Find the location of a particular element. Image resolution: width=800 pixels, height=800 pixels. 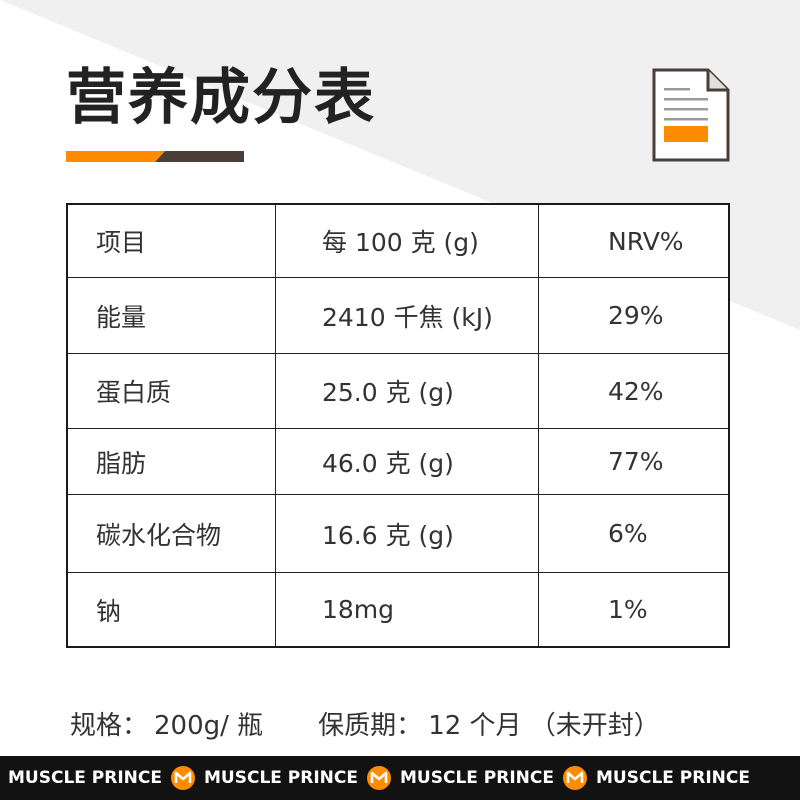

spec-line: 规格： 200g/ 瓶 保质期： 12 个月 （未开封） is located at coordinates (415, 723).